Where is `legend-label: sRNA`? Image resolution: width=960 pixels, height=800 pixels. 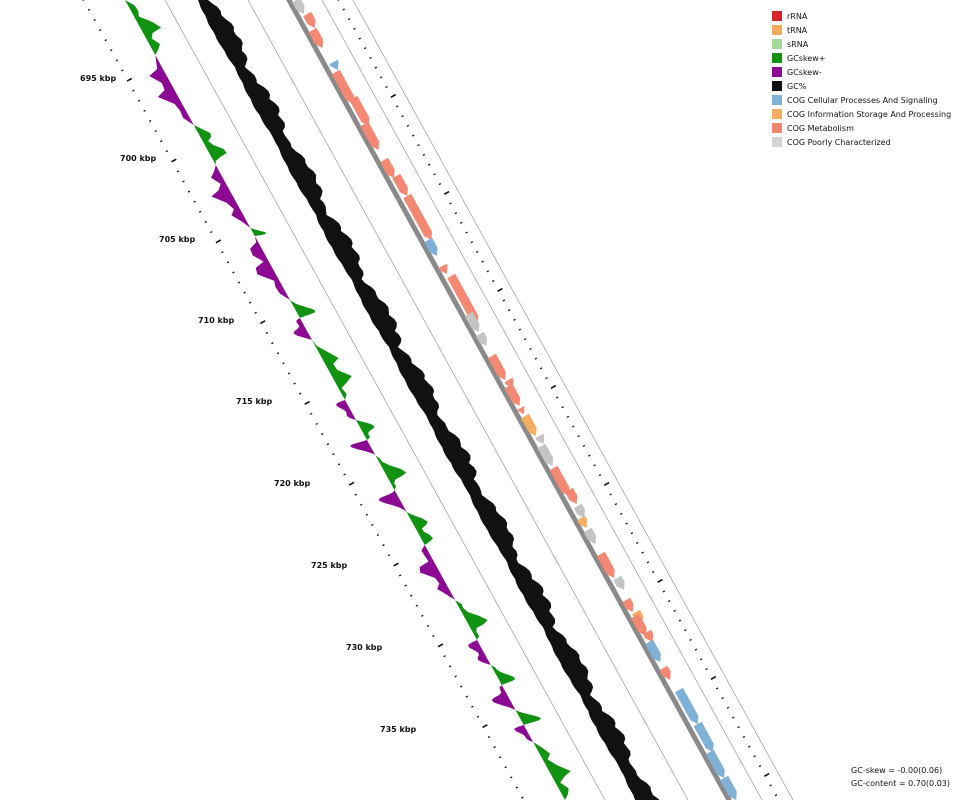
legend-label: sRNA is located at coordinates (798, 44).